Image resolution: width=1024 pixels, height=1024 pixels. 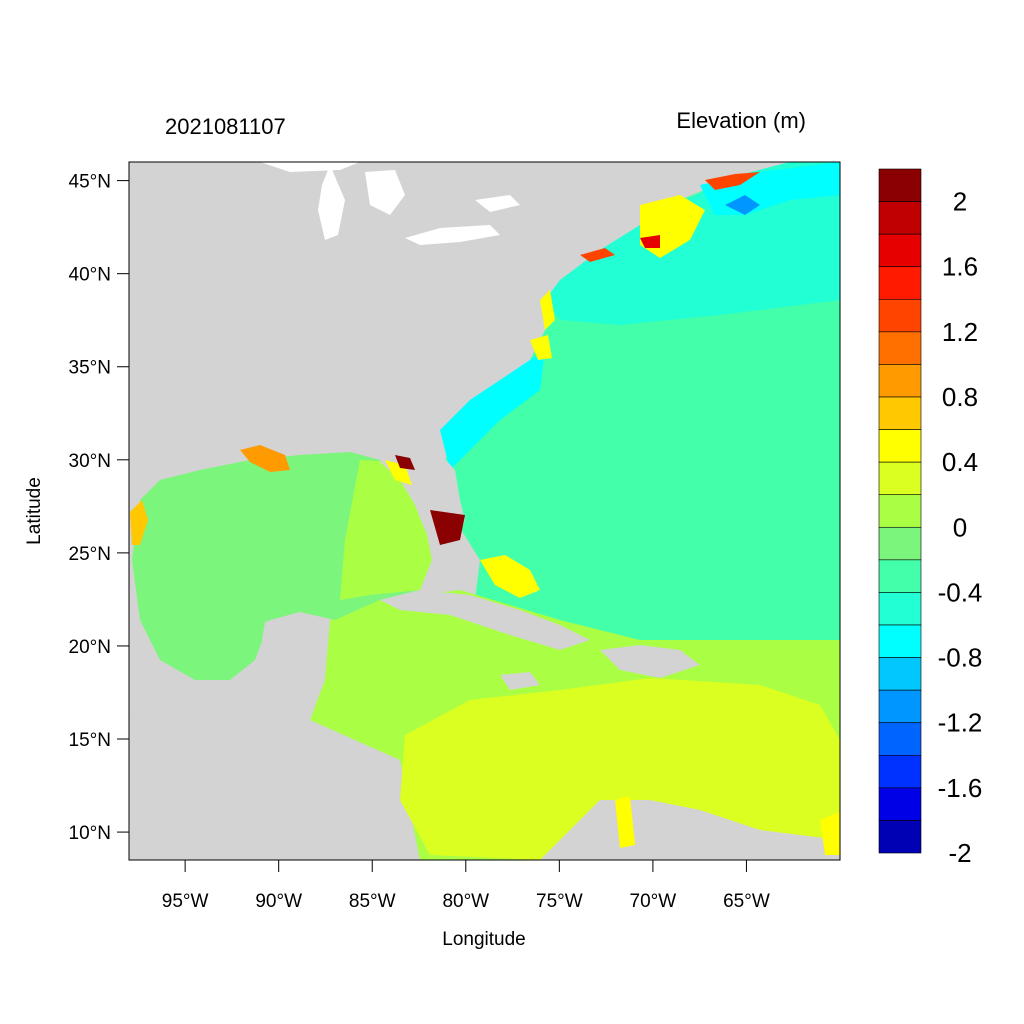 What do you see at coordinates (483, 939) in the screenshot?
I see `x-axis-label: Longitude` at bounding box center [483, 939].